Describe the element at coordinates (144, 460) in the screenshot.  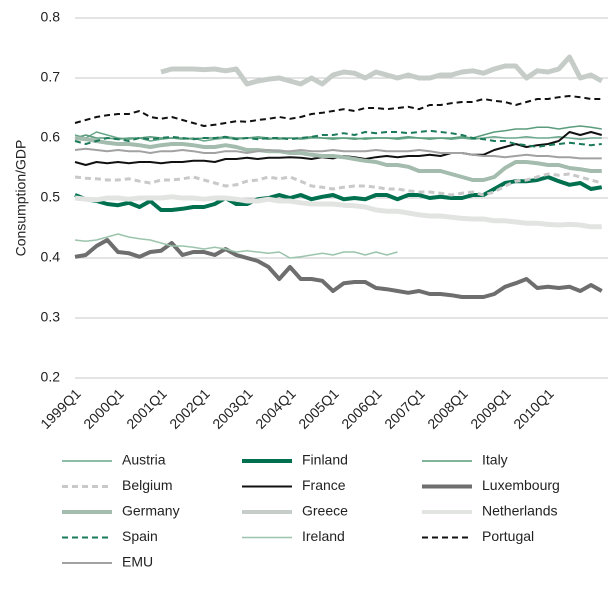
I see `legend-label: Austria` at that location.